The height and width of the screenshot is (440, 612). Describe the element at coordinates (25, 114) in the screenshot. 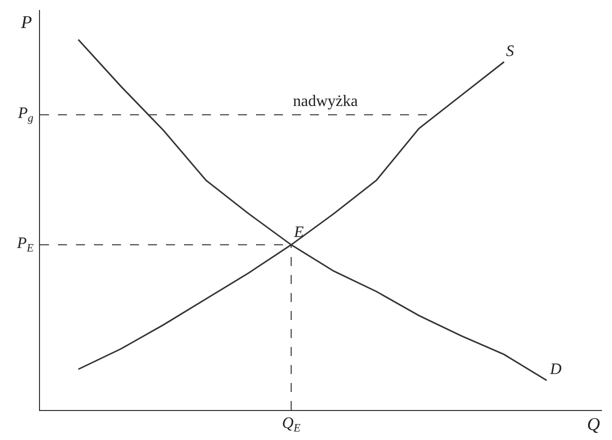

I see `ref-line-label: P$_{g}$` at that location.